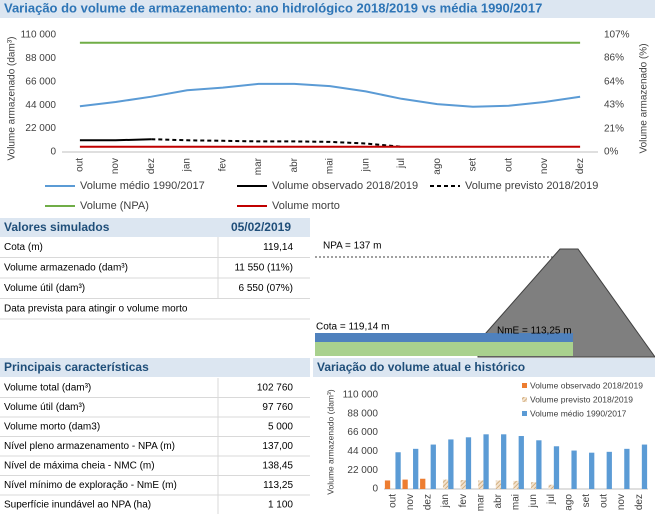 The image size is (655, 514). Describe the element at coordinates (401, 163) in the screenshot. I see `x-tick-label: jul` at that location.